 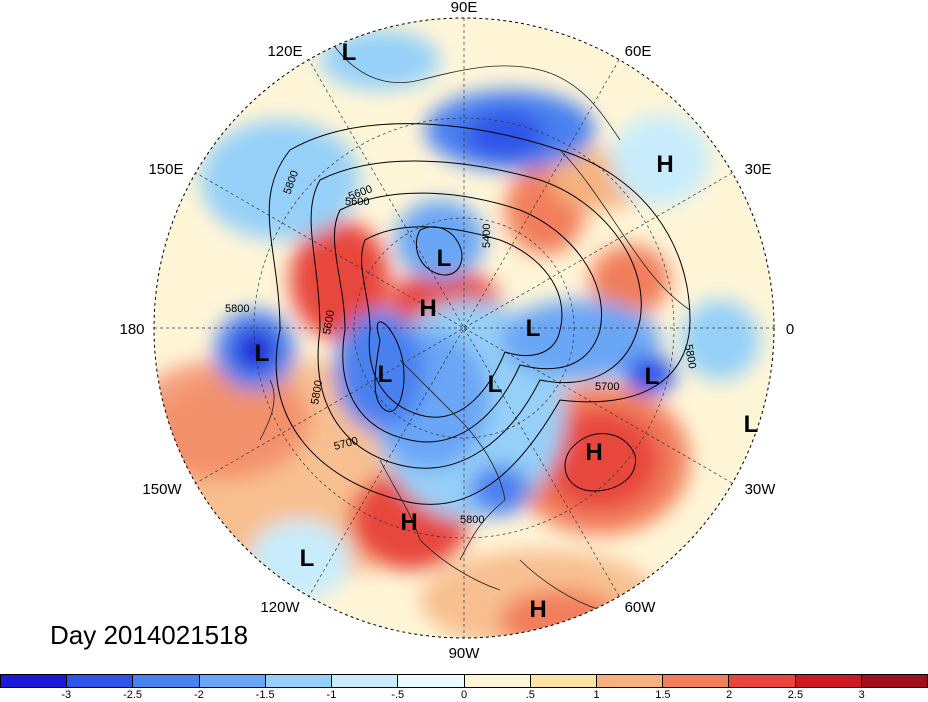 I want to click on colorbar-tick-label: 3, so click(x=861, y=695).